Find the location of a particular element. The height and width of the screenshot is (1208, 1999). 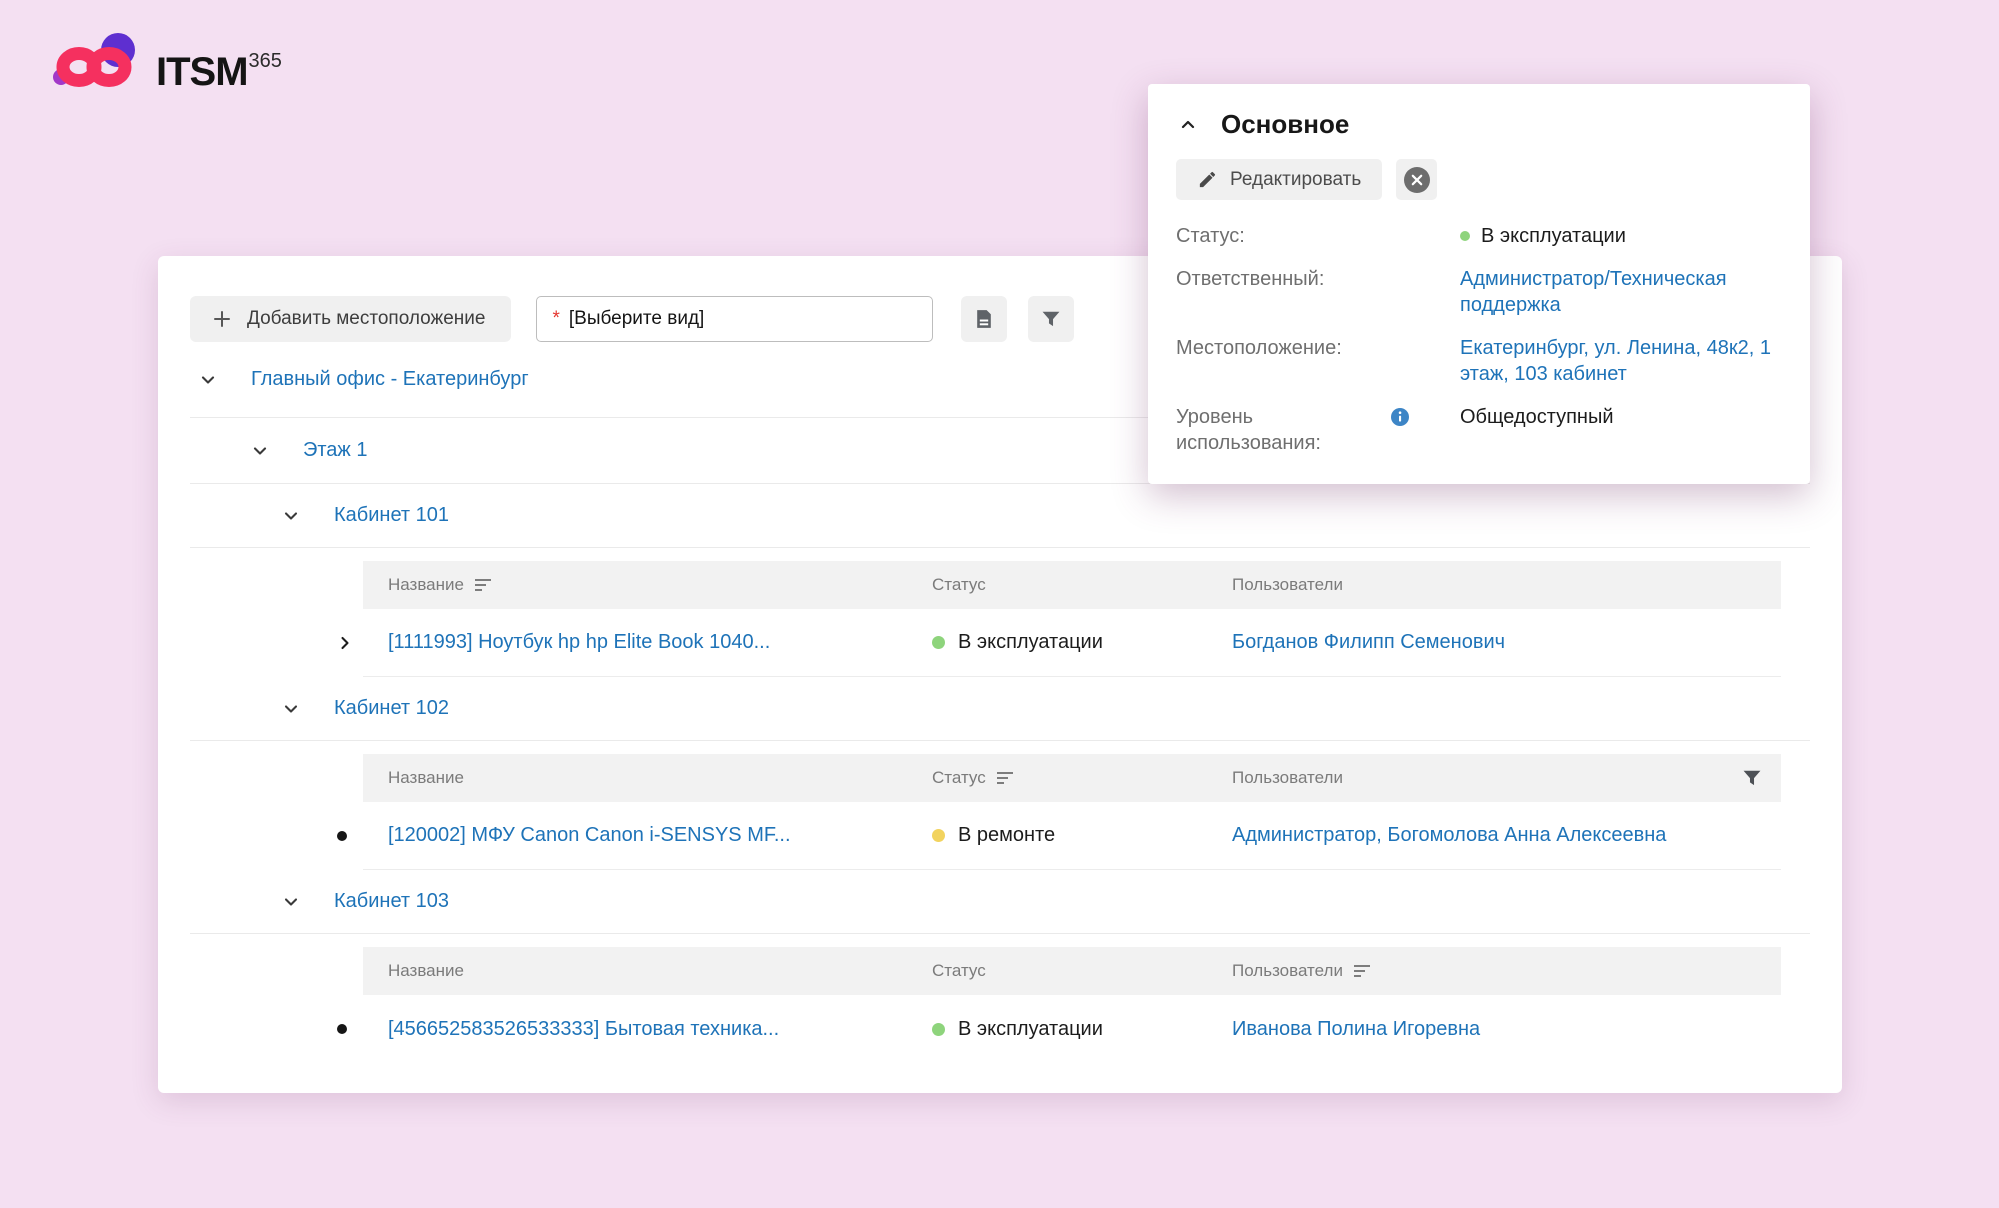

field-status: Статус: В эксплуатации is located at coordinates (1479, 236).